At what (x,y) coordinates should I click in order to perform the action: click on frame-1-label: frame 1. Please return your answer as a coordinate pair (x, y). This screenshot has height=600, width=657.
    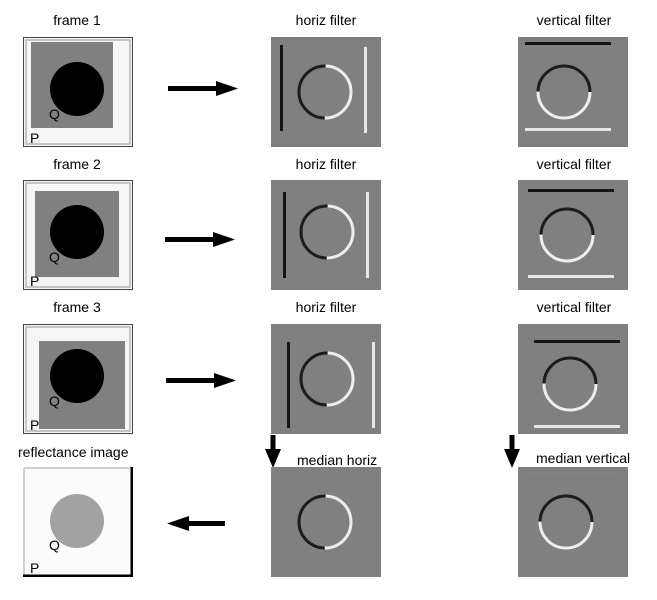
    Looking at the image, I should click on (77, 20).